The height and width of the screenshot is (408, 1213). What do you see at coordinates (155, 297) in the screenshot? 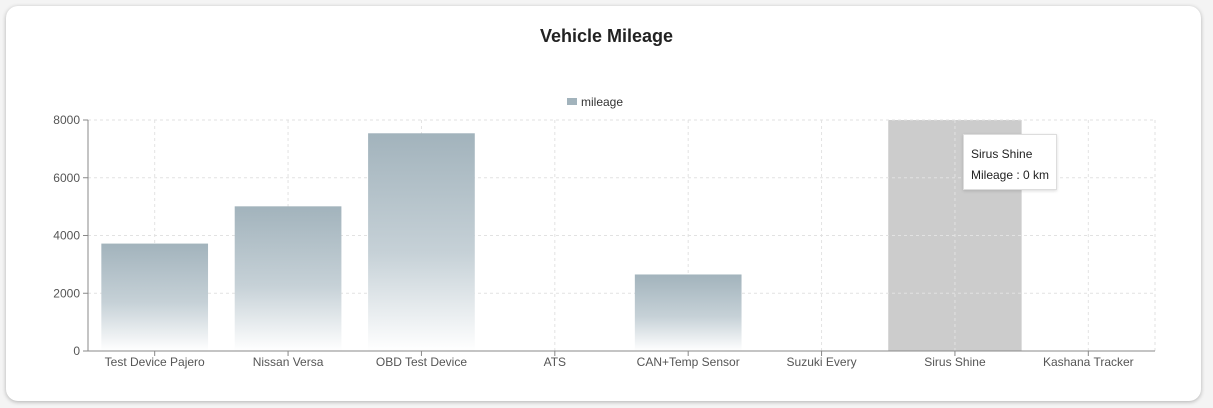
I see `bar-test-device-pajero` at bounding box center [155, 297].